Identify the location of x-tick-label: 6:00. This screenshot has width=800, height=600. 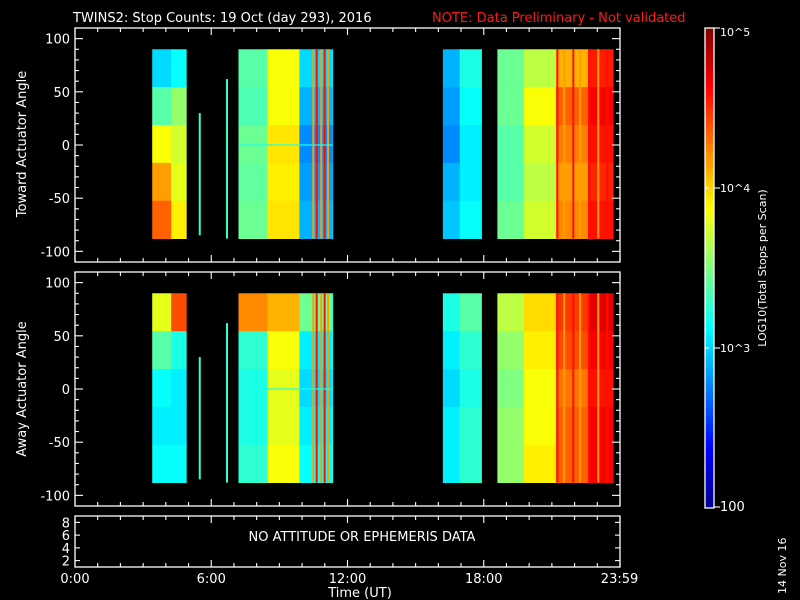
(211, 579).